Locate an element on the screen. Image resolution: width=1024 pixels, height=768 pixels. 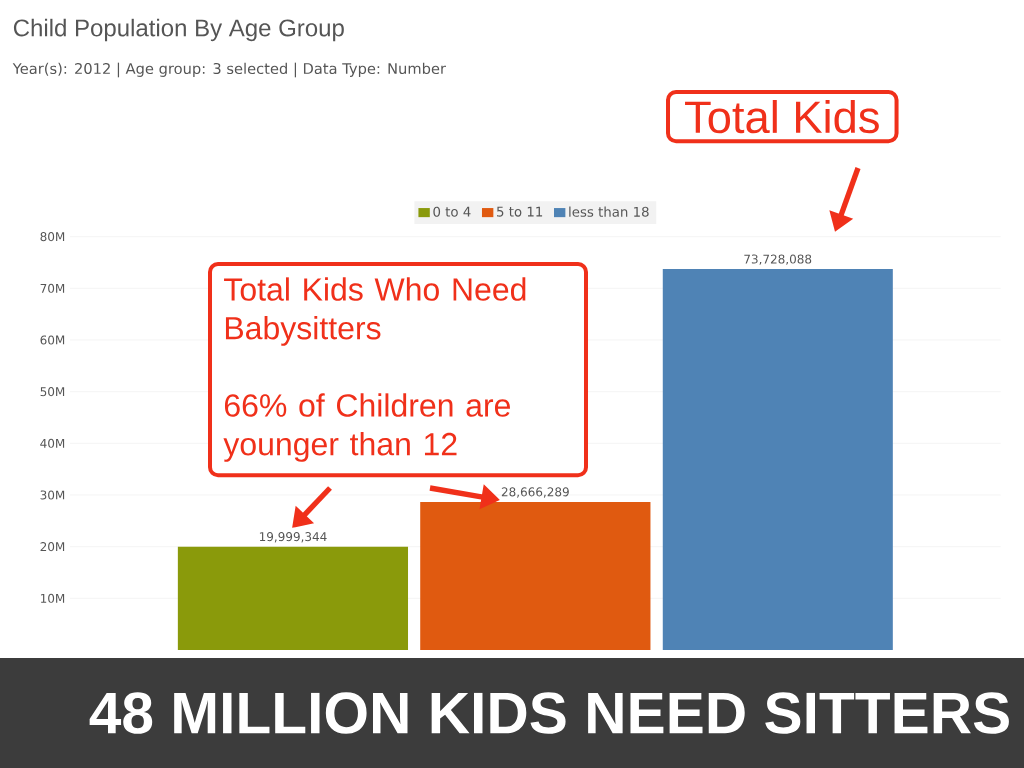
y-tick-label: 40M is located at coordinates (52, 443).